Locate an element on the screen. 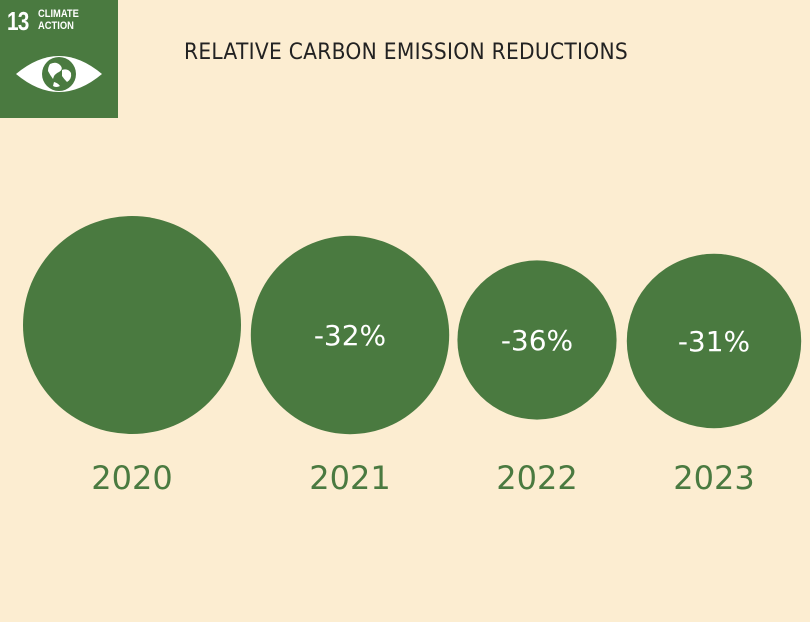  logo-number: 13 is located at coordinates (18, 21).